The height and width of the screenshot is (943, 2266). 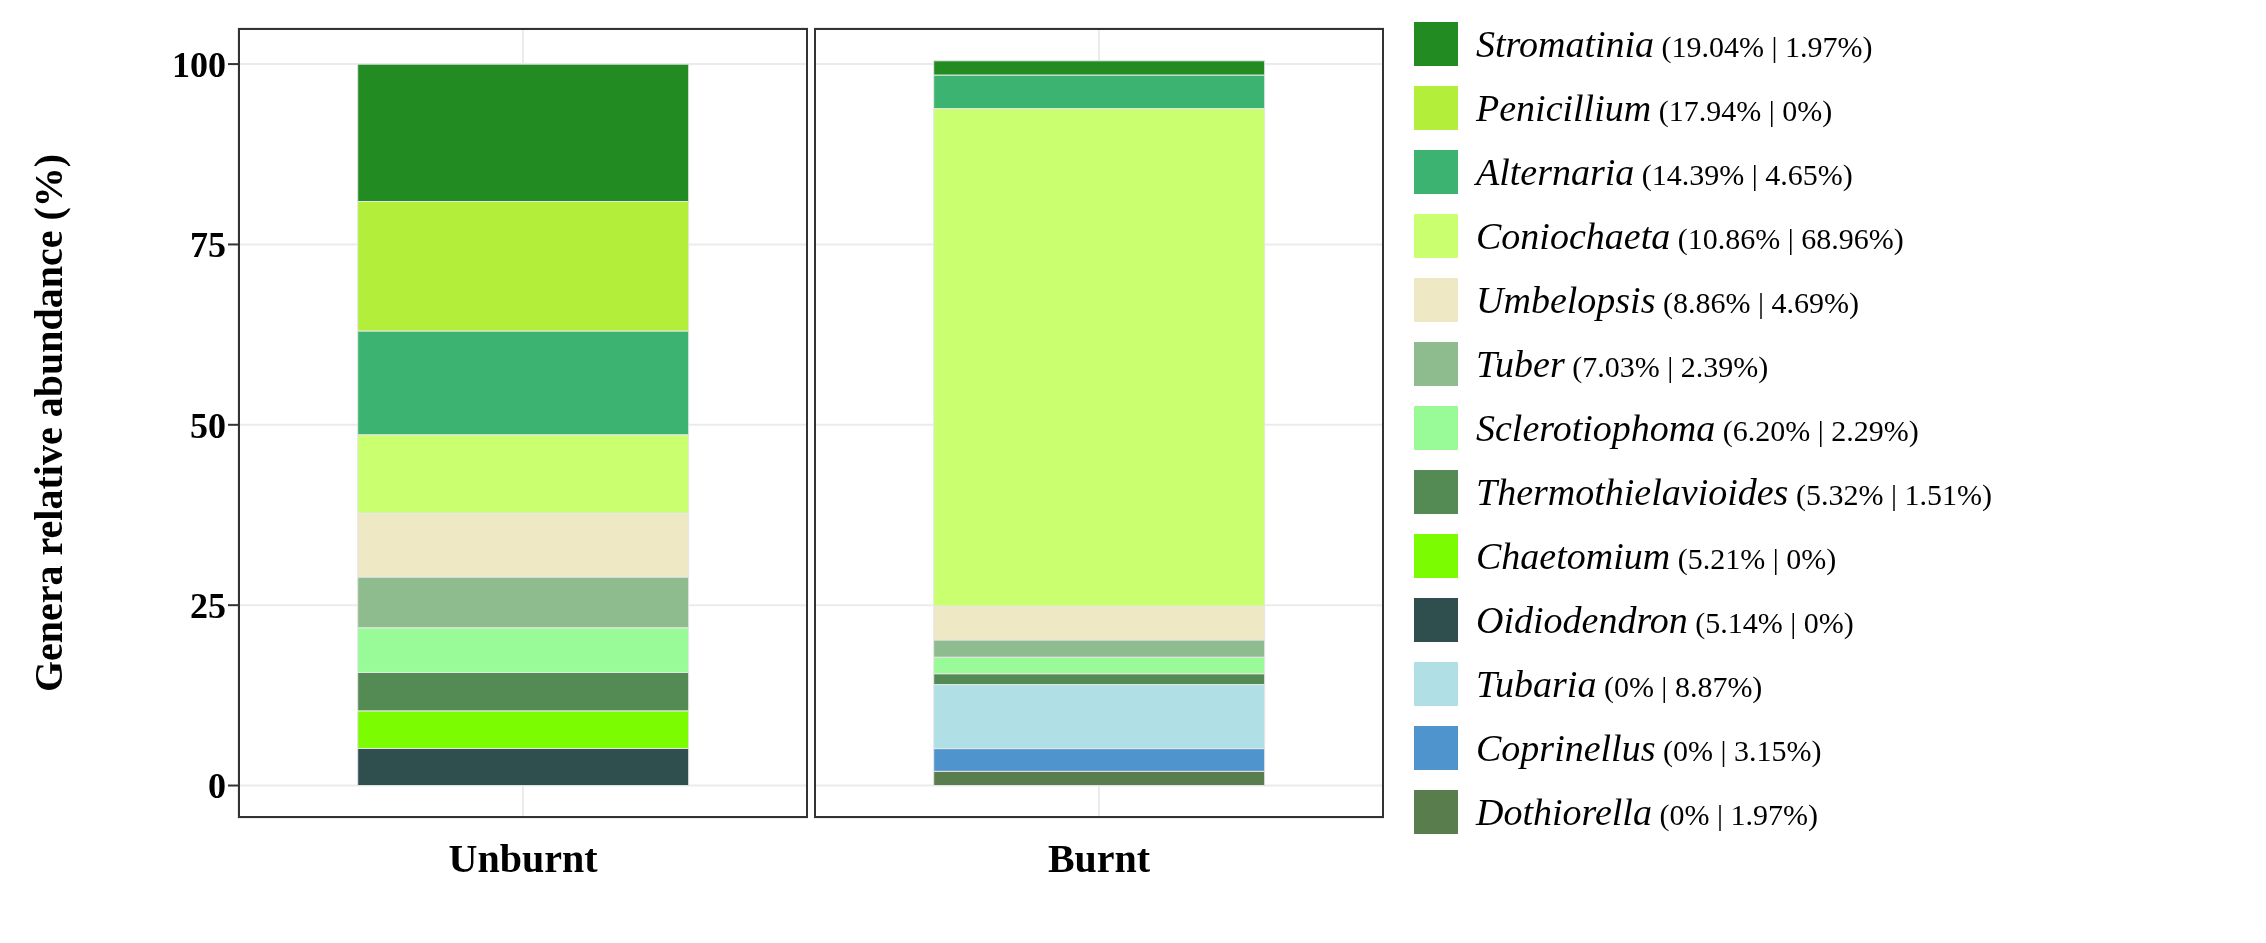 I want to click on legend-label: Dothiorella (0% | 1.97%), so click(x=1647, y=812).